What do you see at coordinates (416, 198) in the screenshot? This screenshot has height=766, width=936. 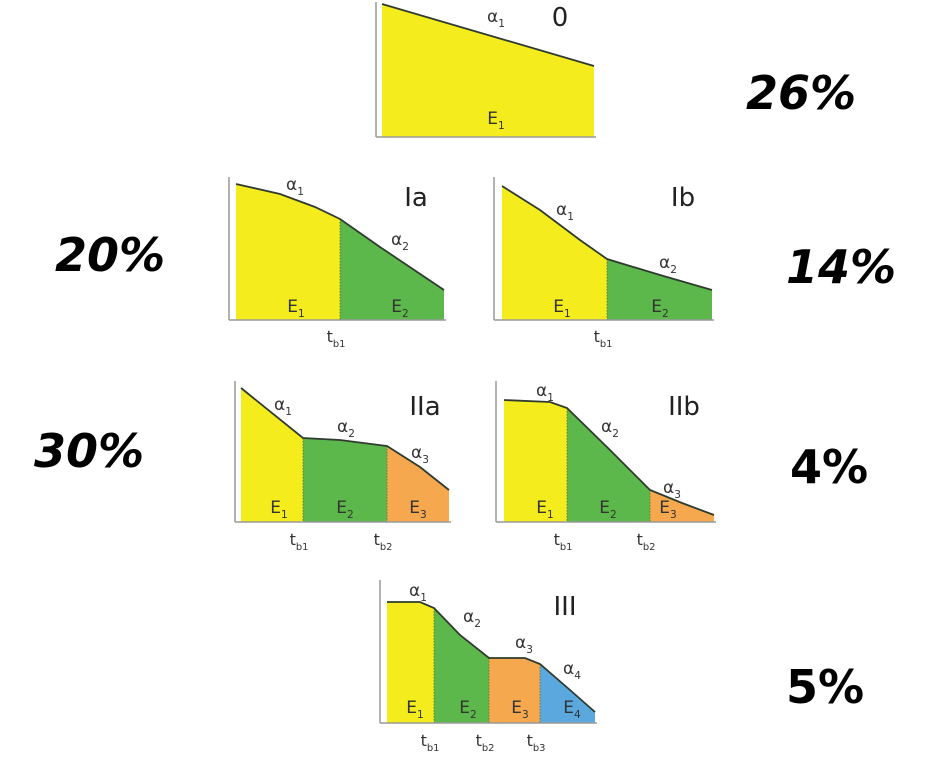 I see `panel-title-ia: Ia` at bounding box center [416, 198].